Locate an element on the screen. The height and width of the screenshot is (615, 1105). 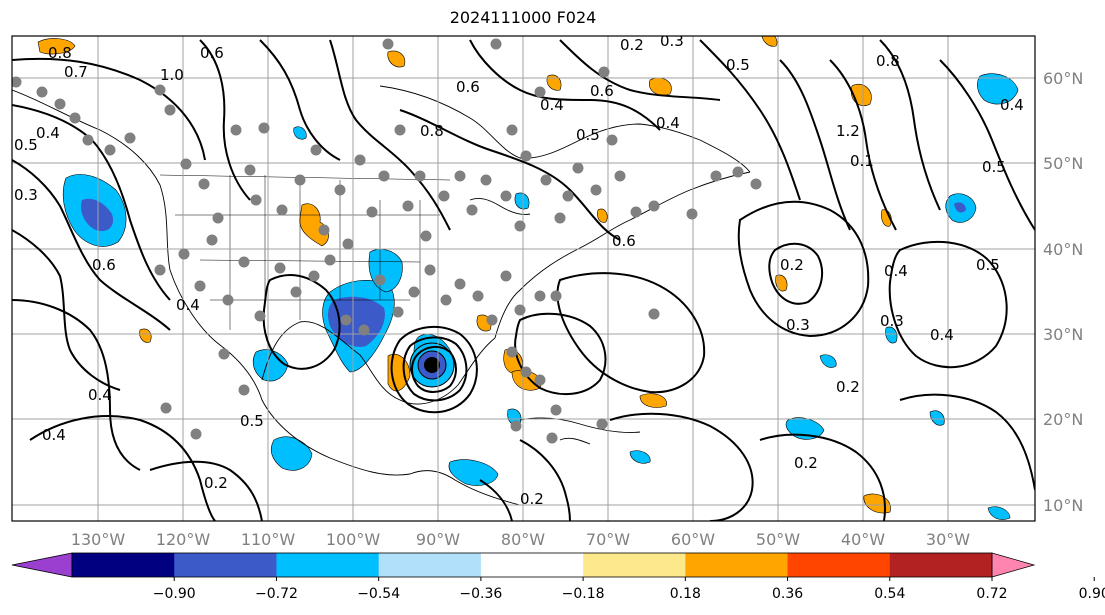
colorbar-tick-label: 0.90 is located at coordinates (1092, 594).